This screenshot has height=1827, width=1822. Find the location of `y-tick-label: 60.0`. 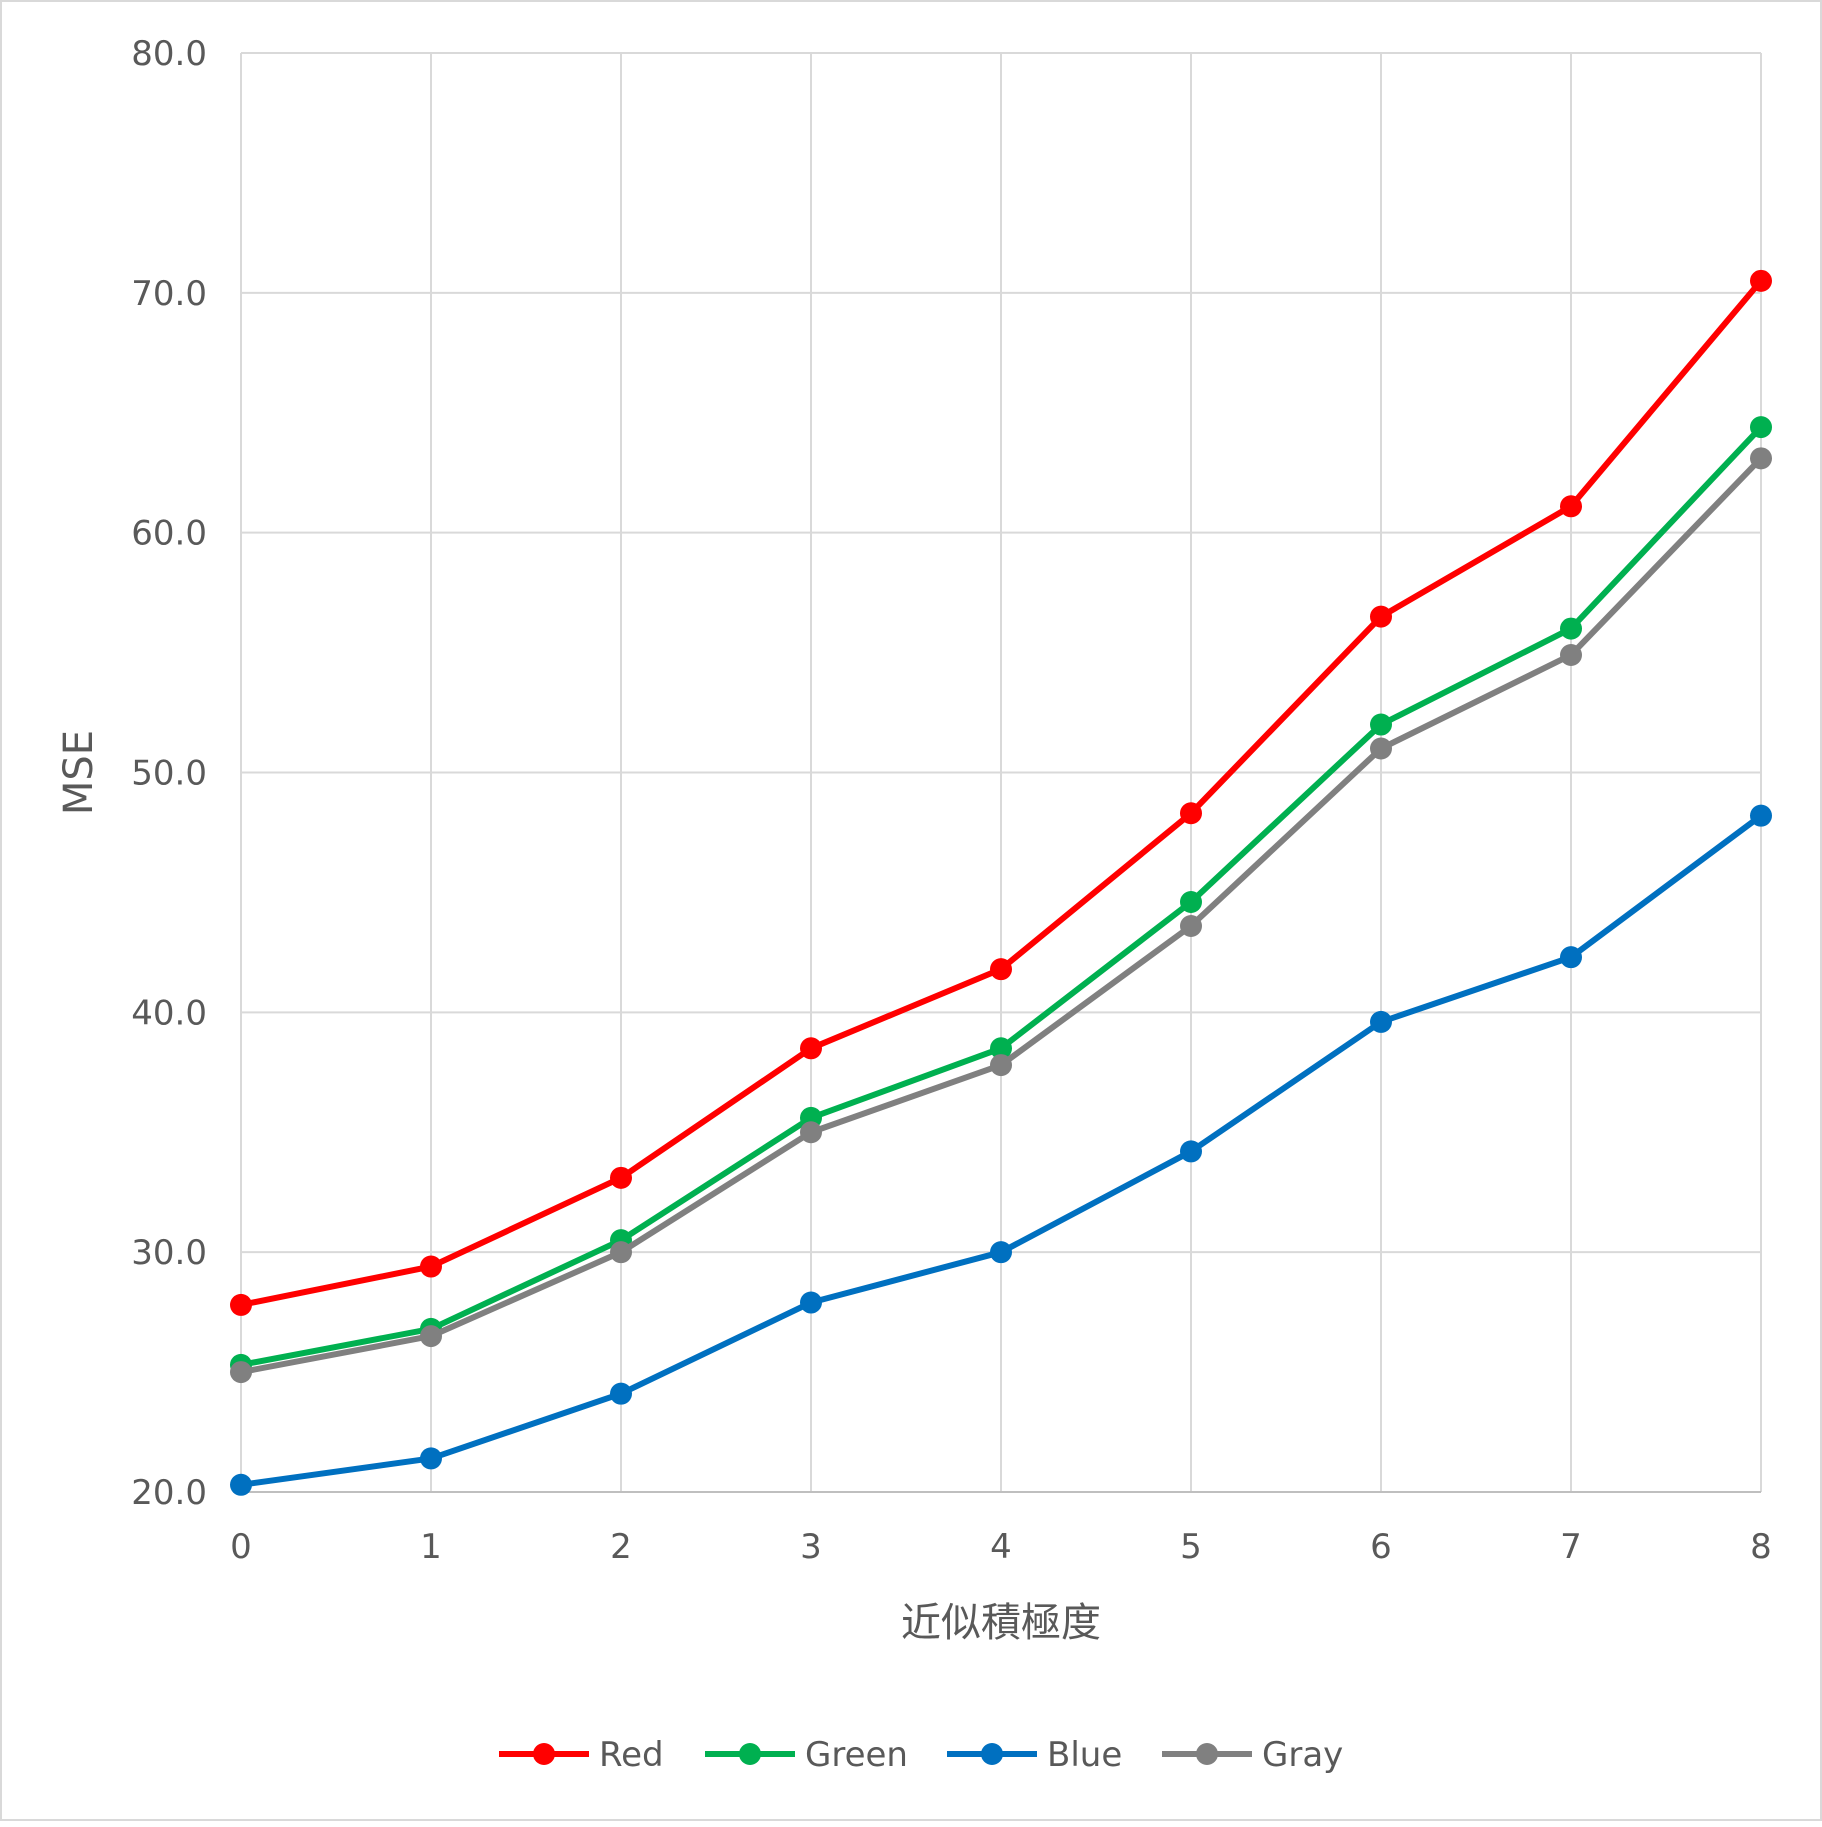

y-tick-label: 60.0 is located at coordinates (169, 534).